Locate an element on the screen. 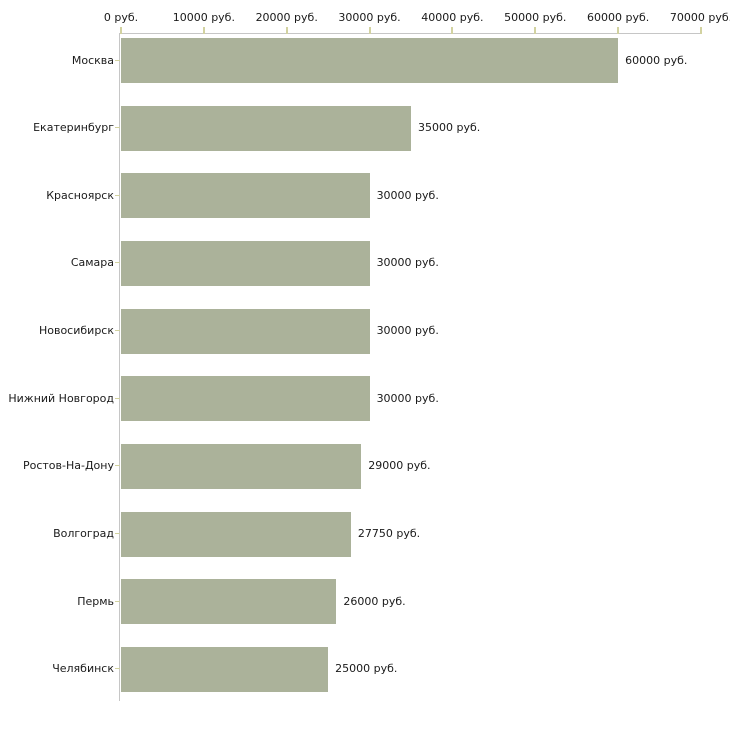  category-label: Екатеринбург is located at coordinates (73, 128).